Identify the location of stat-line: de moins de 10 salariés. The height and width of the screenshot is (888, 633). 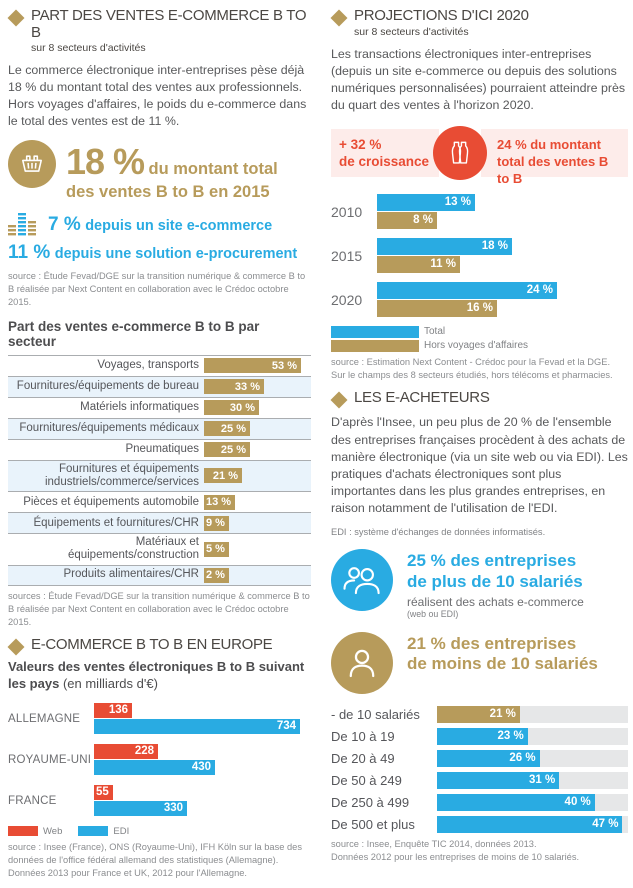
(502, 664).